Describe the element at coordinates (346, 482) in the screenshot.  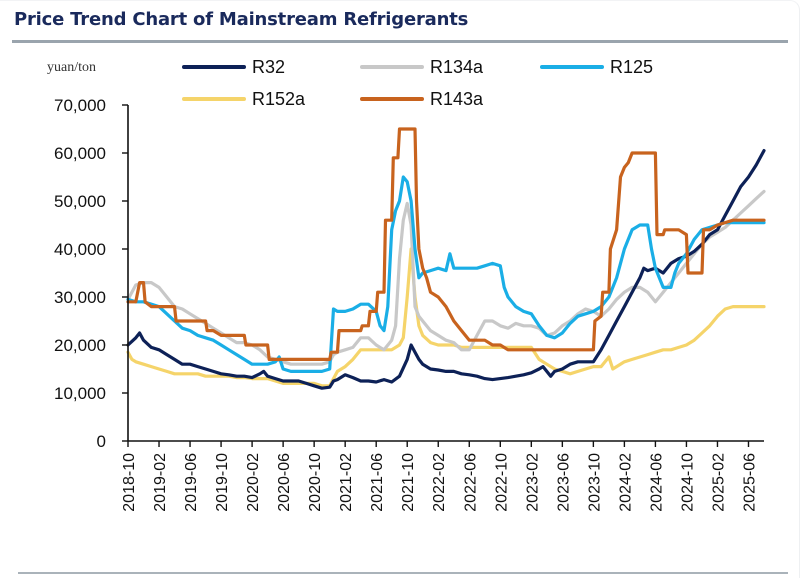
I see `x-tick-label: 2021-02` at that location.